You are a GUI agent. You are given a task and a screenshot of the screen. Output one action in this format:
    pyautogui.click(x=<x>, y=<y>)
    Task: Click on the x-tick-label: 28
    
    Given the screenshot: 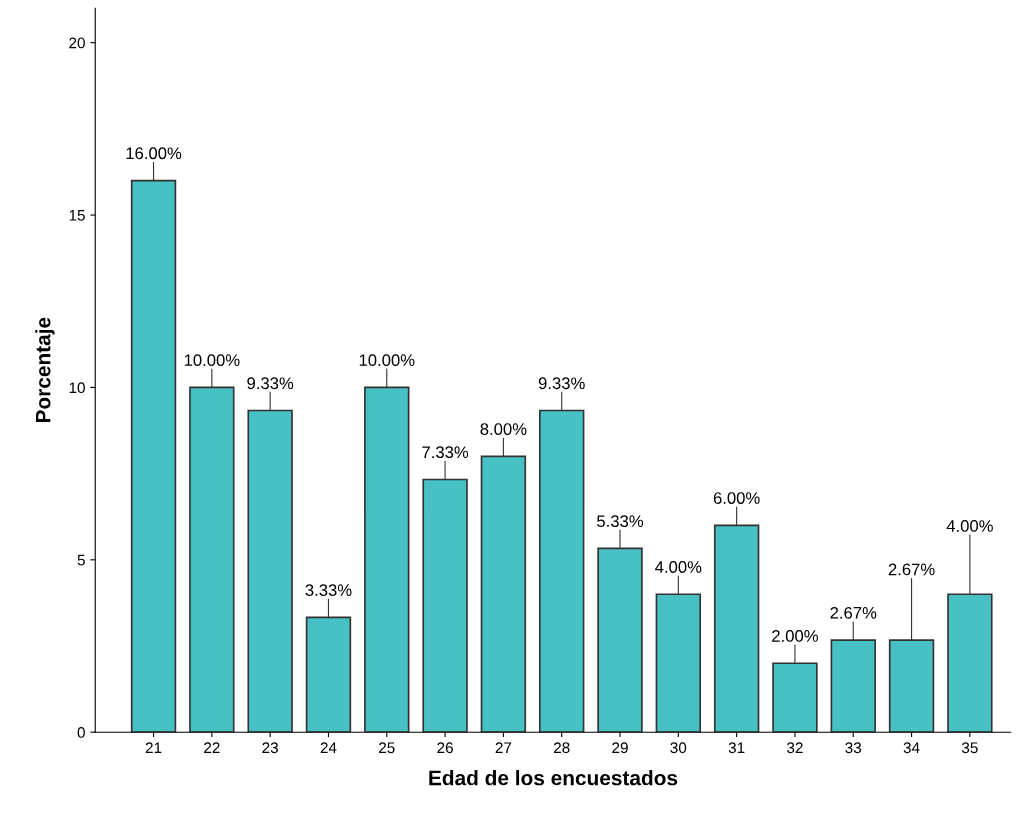 What is the action you would take?
    pyautogui.click(x=561, y=748)
    